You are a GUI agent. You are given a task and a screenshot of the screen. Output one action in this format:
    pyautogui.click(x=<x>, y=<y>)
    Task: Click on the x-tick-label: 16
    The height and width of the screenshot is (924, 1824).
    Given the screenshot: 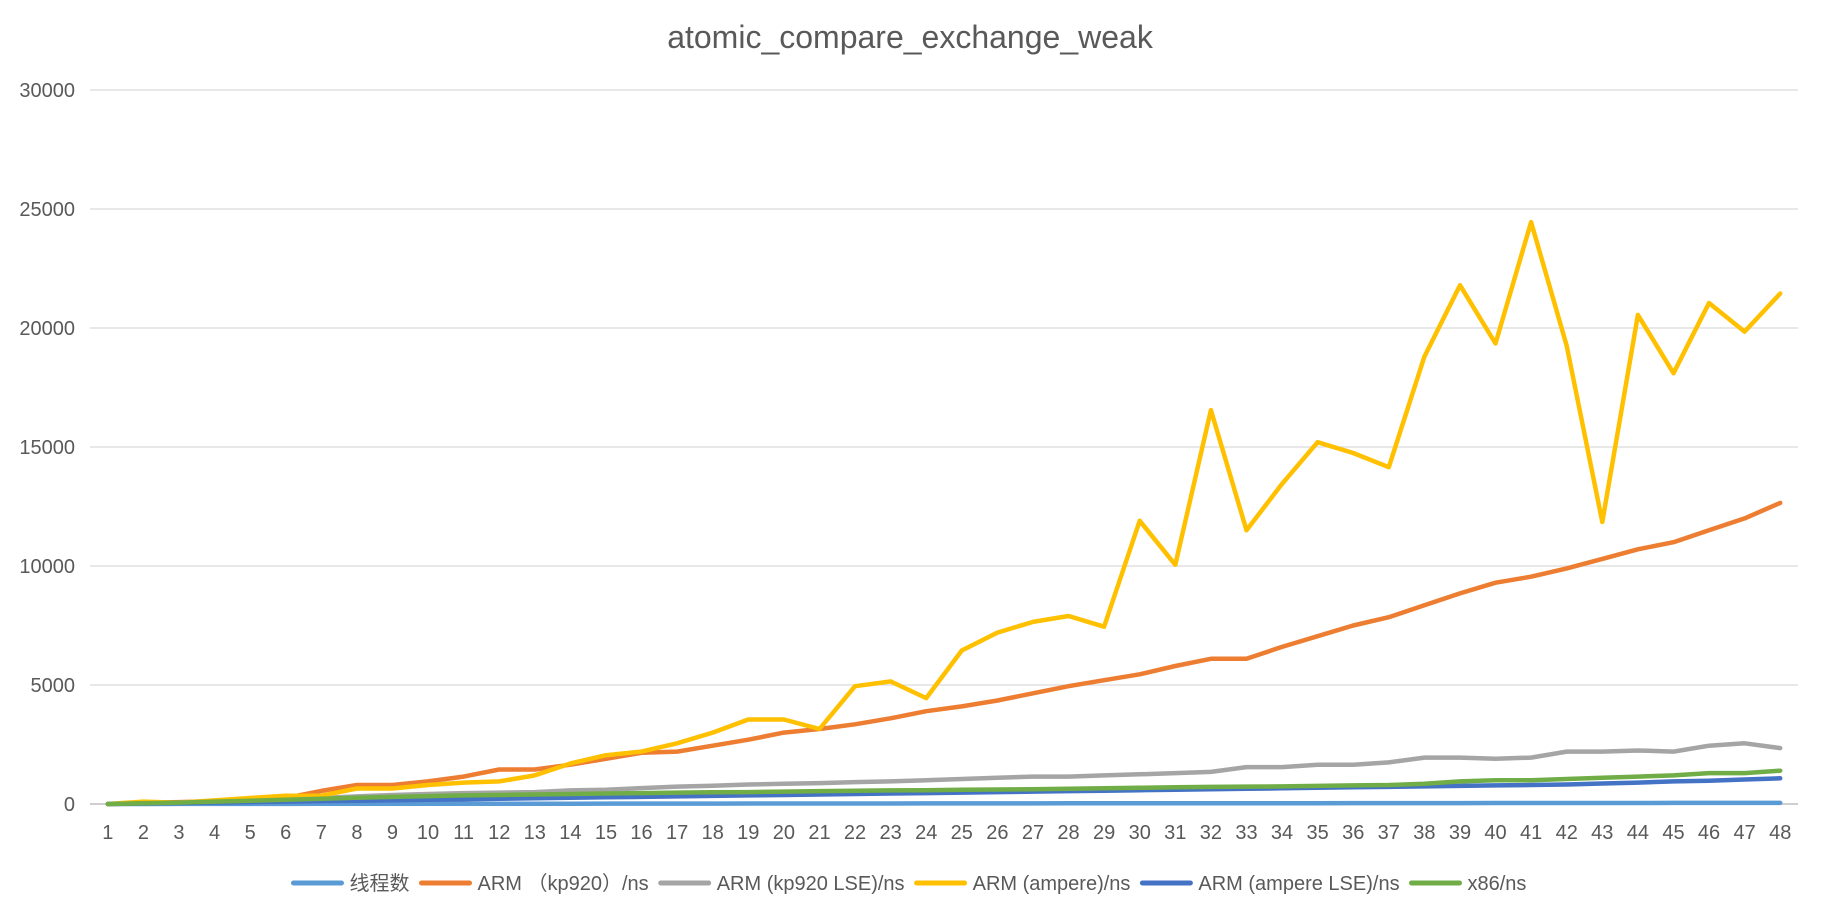 What is the action you would take?
    pyautogui.click(x=641, y=833)
    